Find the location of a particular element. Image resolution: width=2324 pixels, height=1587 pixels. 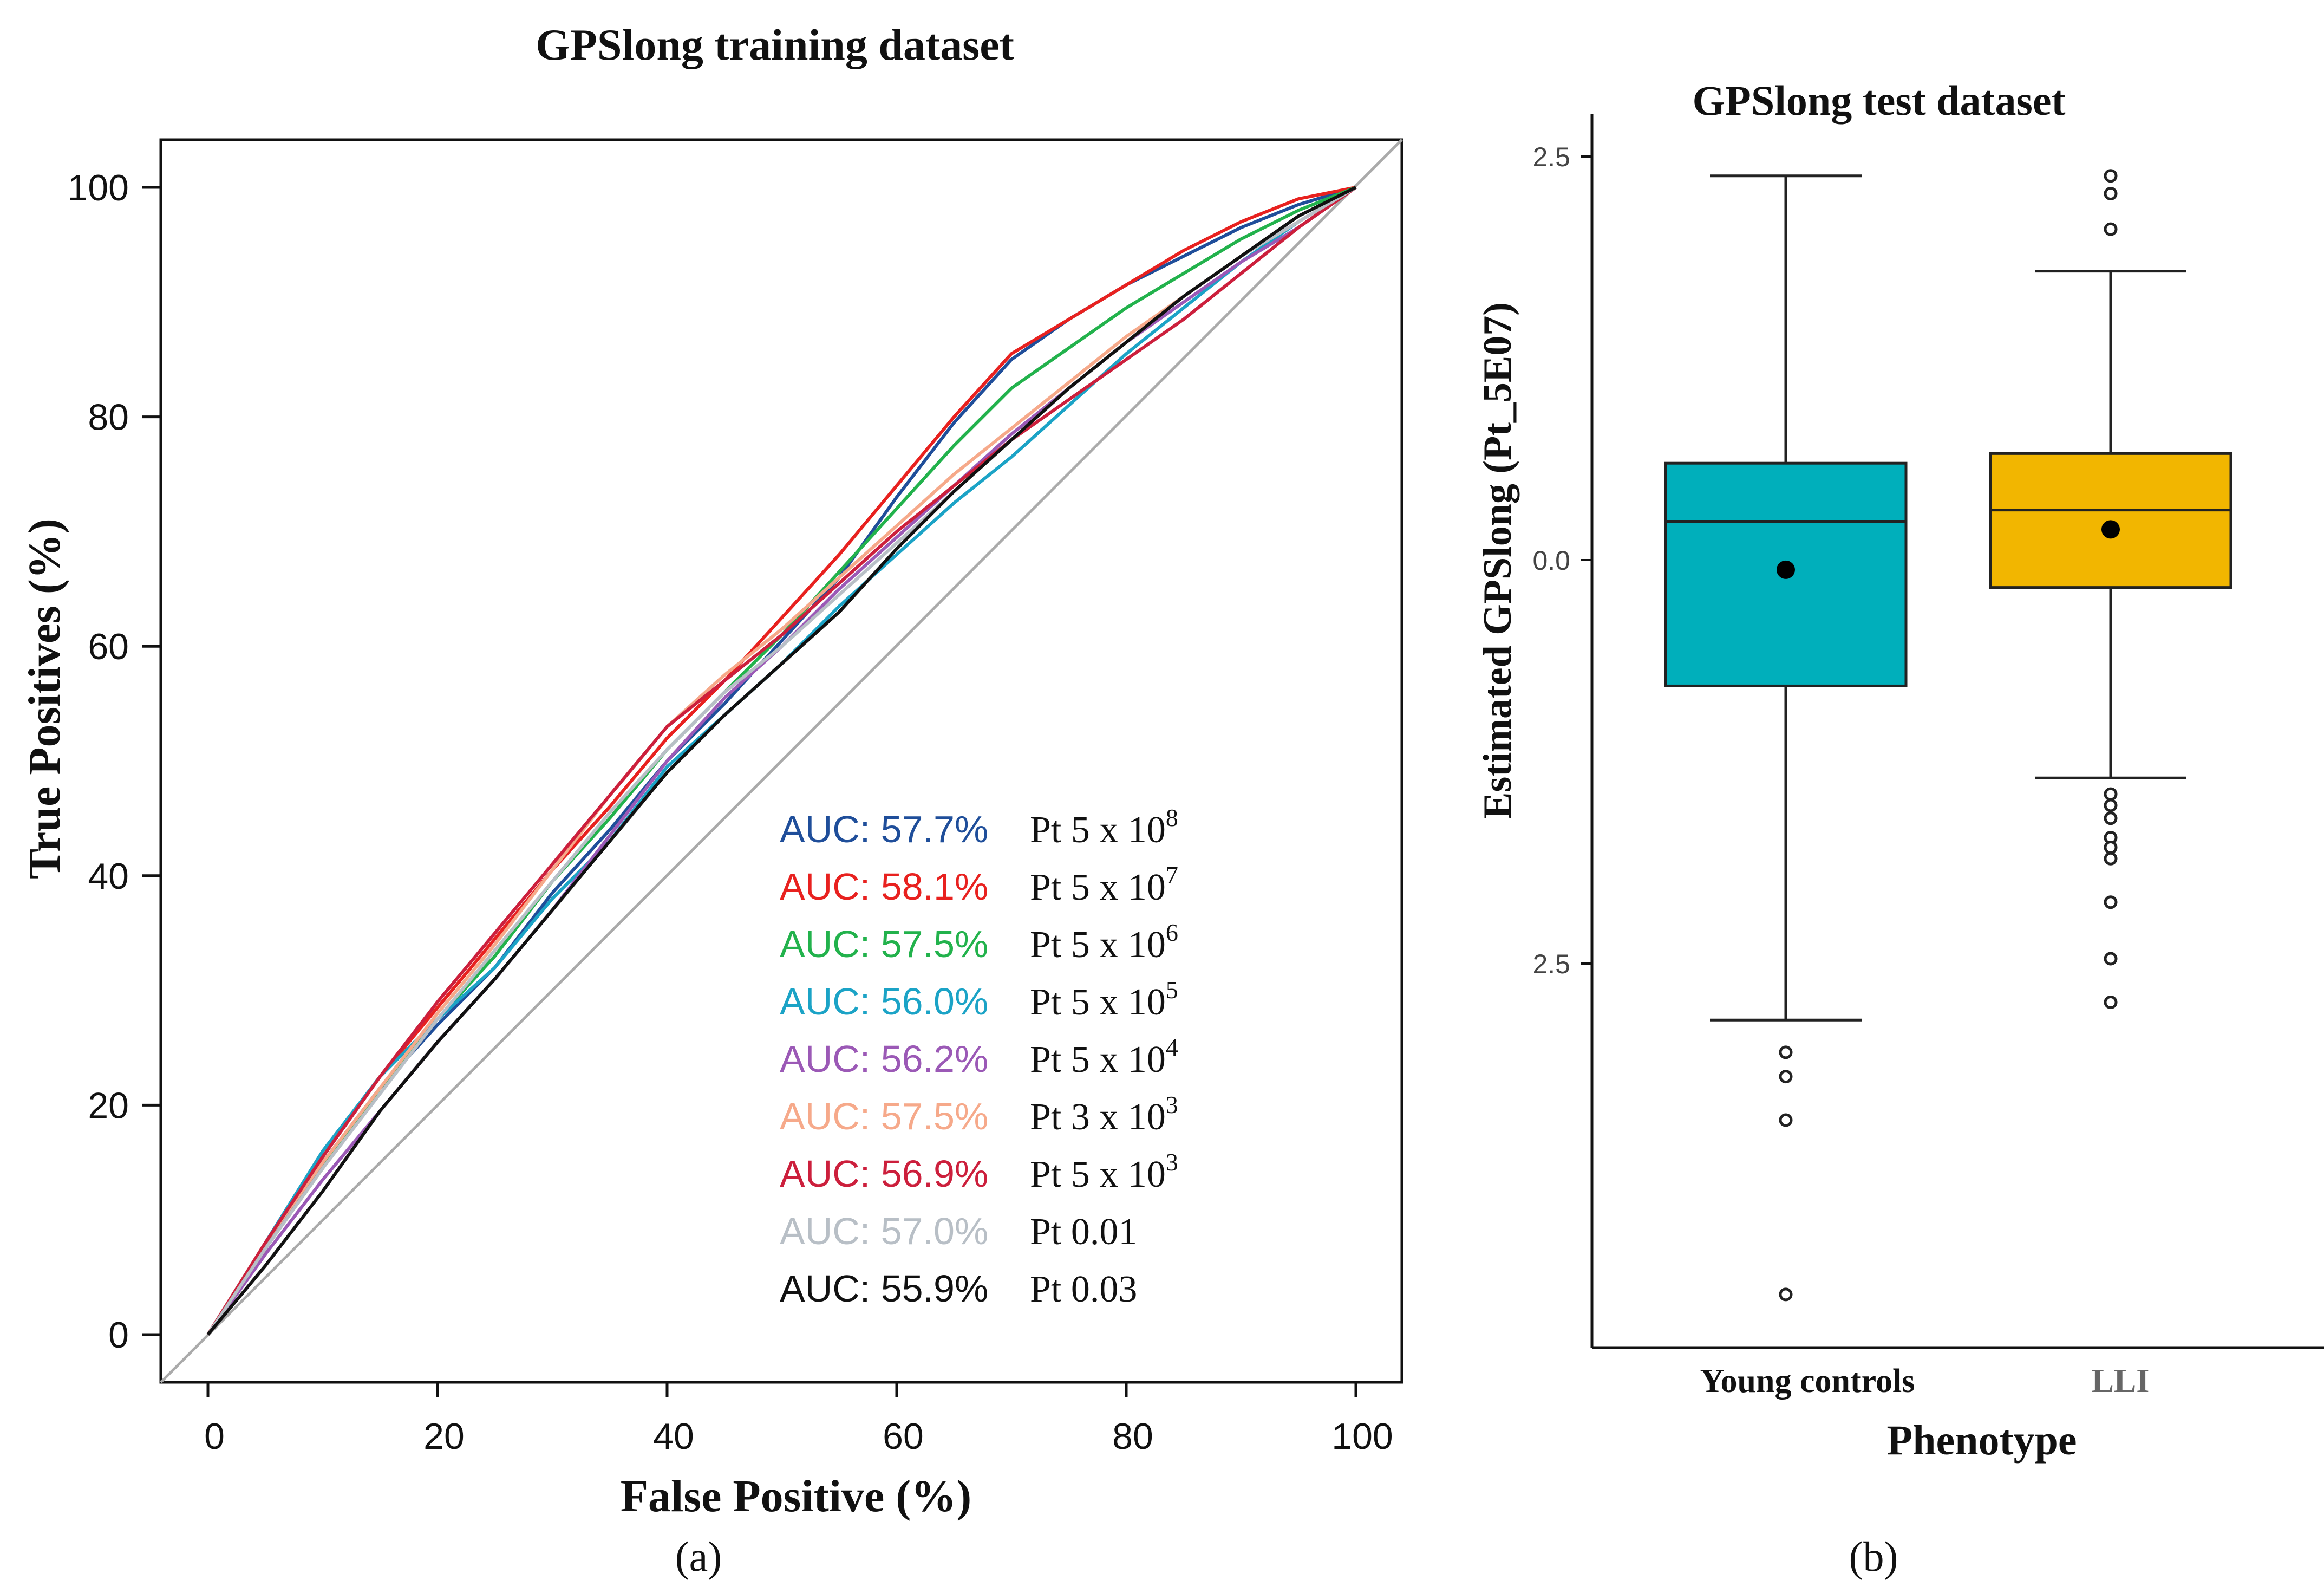

roc-x-tick-label: 20 is located at coordinates (444, 1436).